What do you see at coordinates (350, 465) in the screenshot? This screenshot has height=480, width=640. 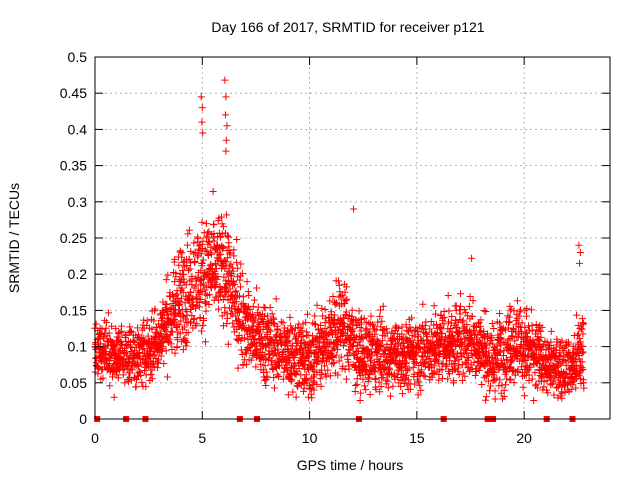 I see `x-axis-label: GPS time / hours` at bounding box center [350, 465].